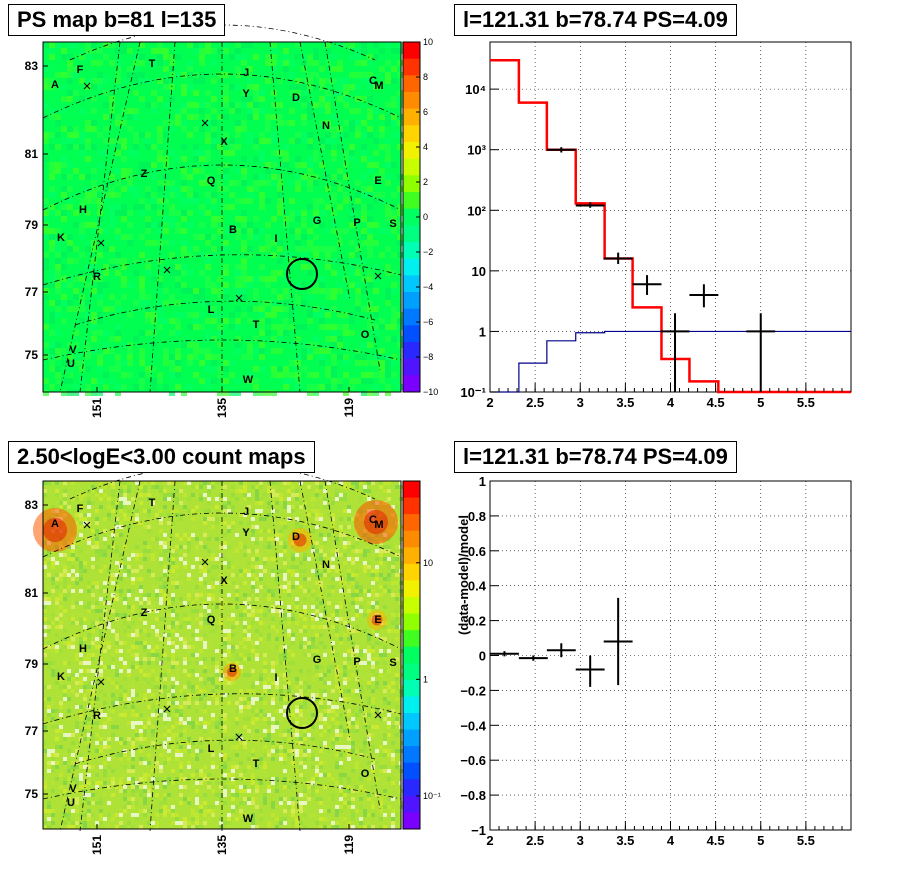  What do you see at coordinates (87, 86) in the screenshot?
I see `source-cross-marker` at bounding box center [87, 86].